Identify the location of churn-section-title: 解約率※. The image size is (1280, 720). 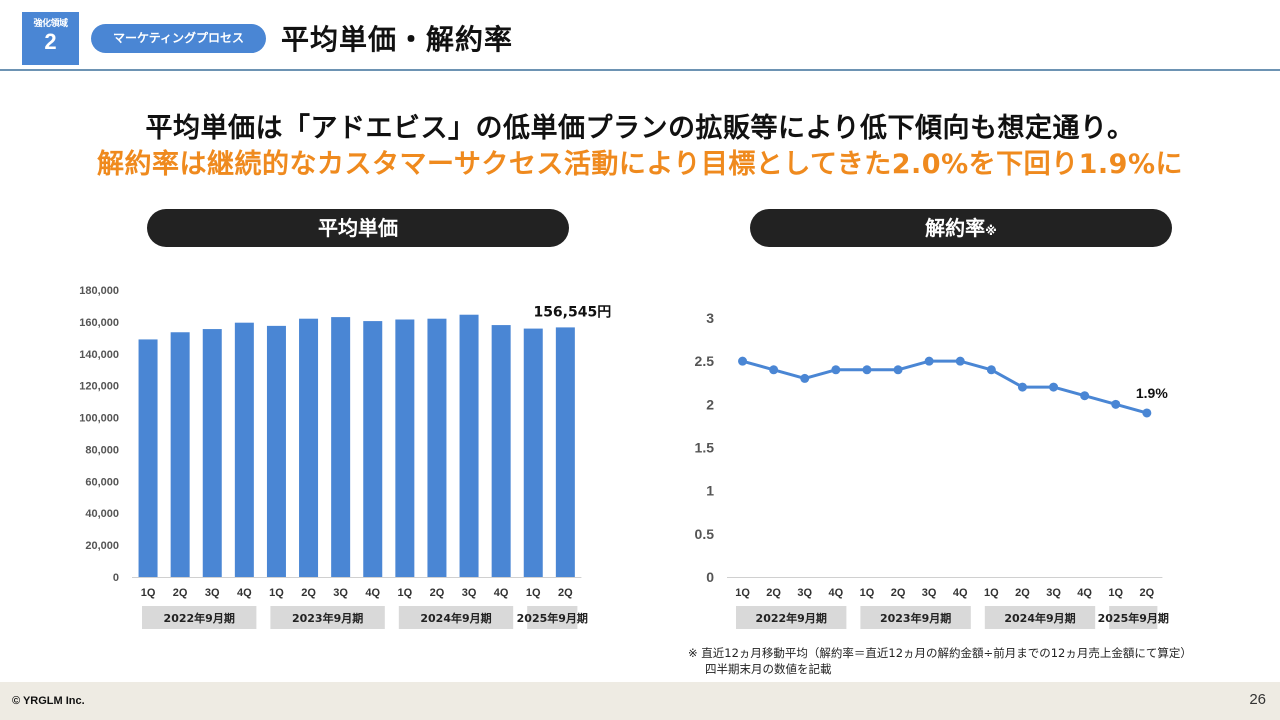
(961, 228).